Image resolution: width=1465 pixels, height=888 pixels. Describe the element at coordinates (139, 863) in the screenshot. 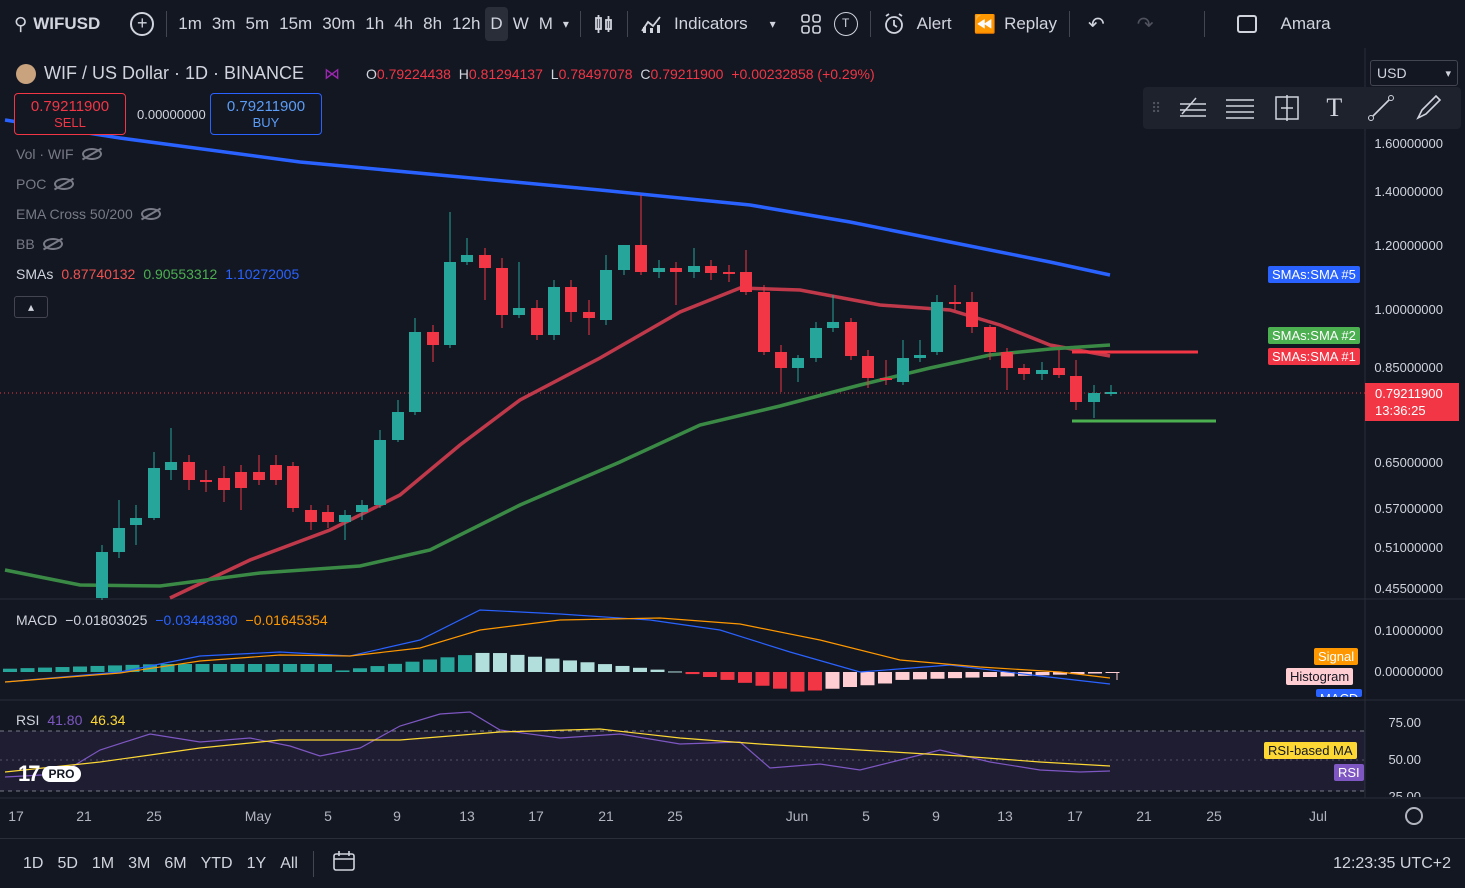

I see `range-3m: 3M` at that location.